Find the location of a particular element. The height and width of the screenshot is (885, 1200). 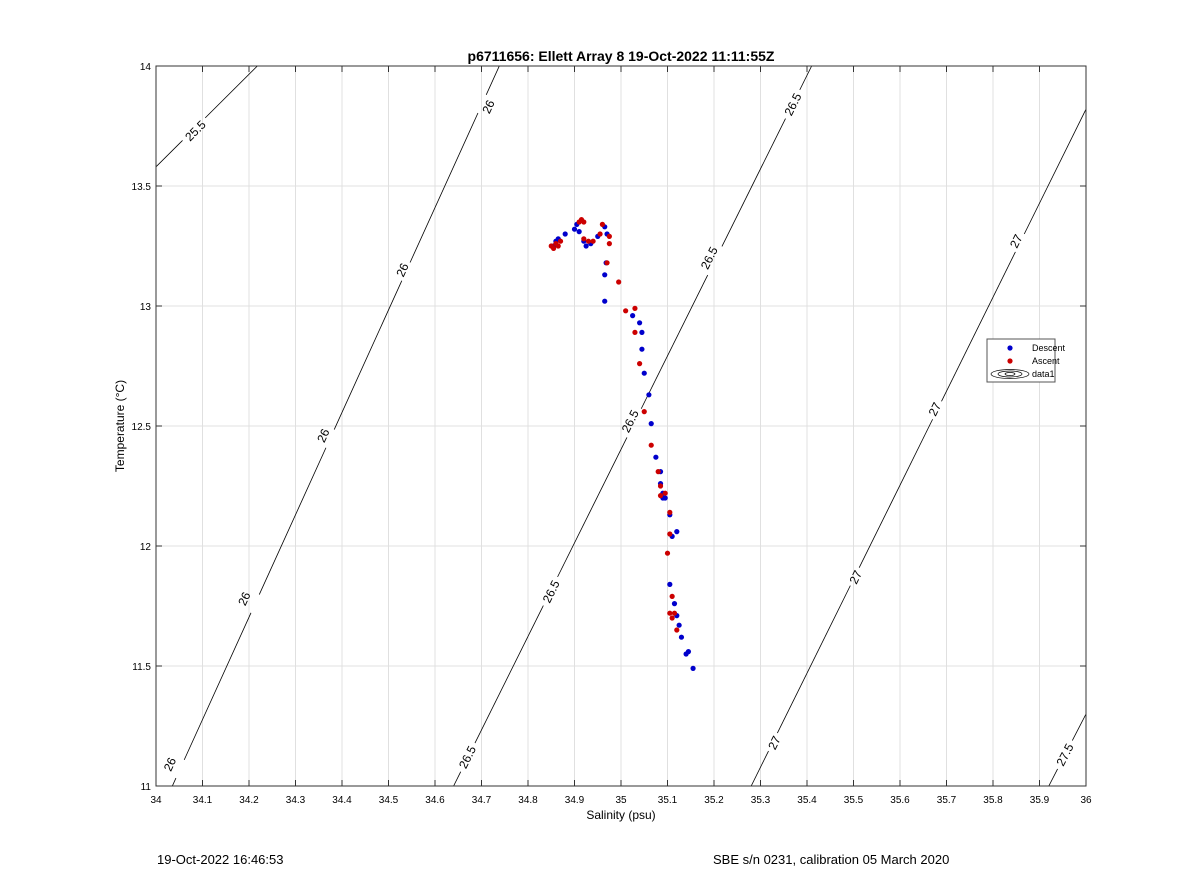

x-tick-label: 34.6 is located at coordinates (435, 800).